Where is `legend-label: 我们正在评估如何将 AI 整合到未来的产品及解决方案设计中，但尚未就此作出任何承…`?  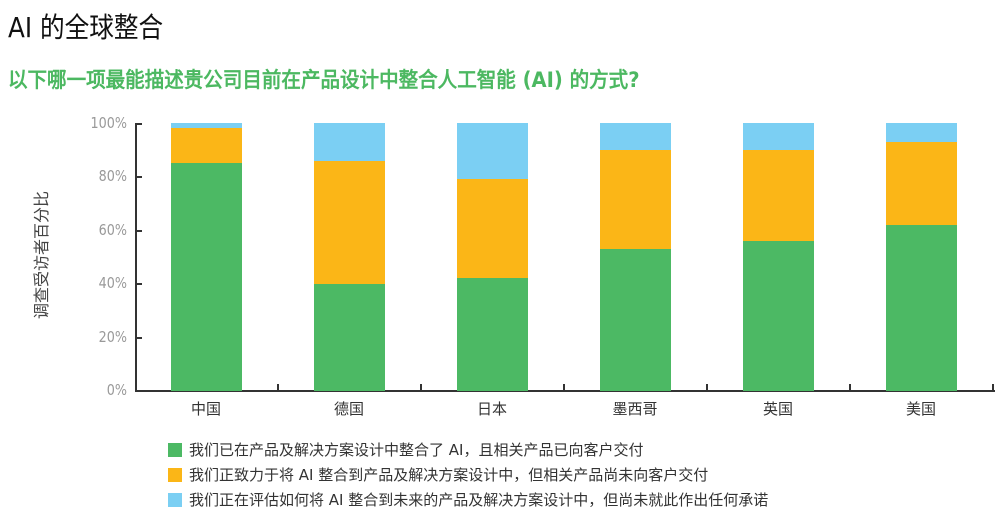 legend-label: 我们正在评估如何将 AI 整合到未来的产品及解决方案设计中，但尚未就此作出任何承… is located at coordinates (479, 500).